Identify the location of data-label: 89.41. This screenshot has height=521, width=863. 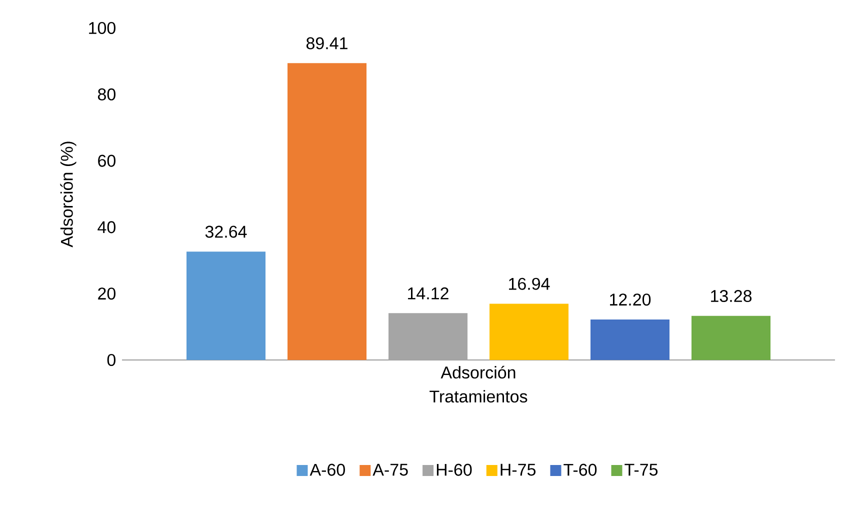
(327, 43).